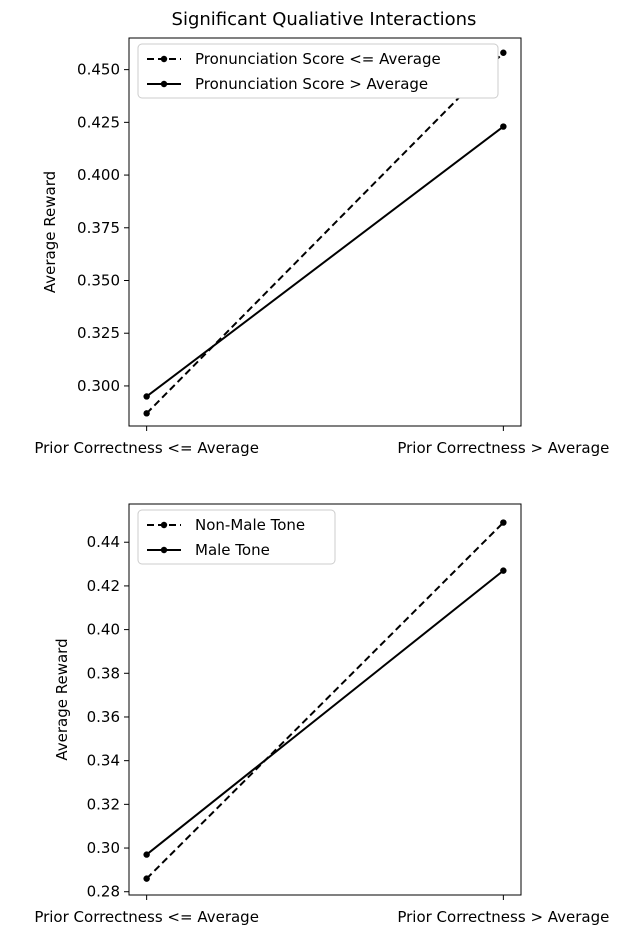  I want to click on y-tick-label: 0.350, so click(98, 281).